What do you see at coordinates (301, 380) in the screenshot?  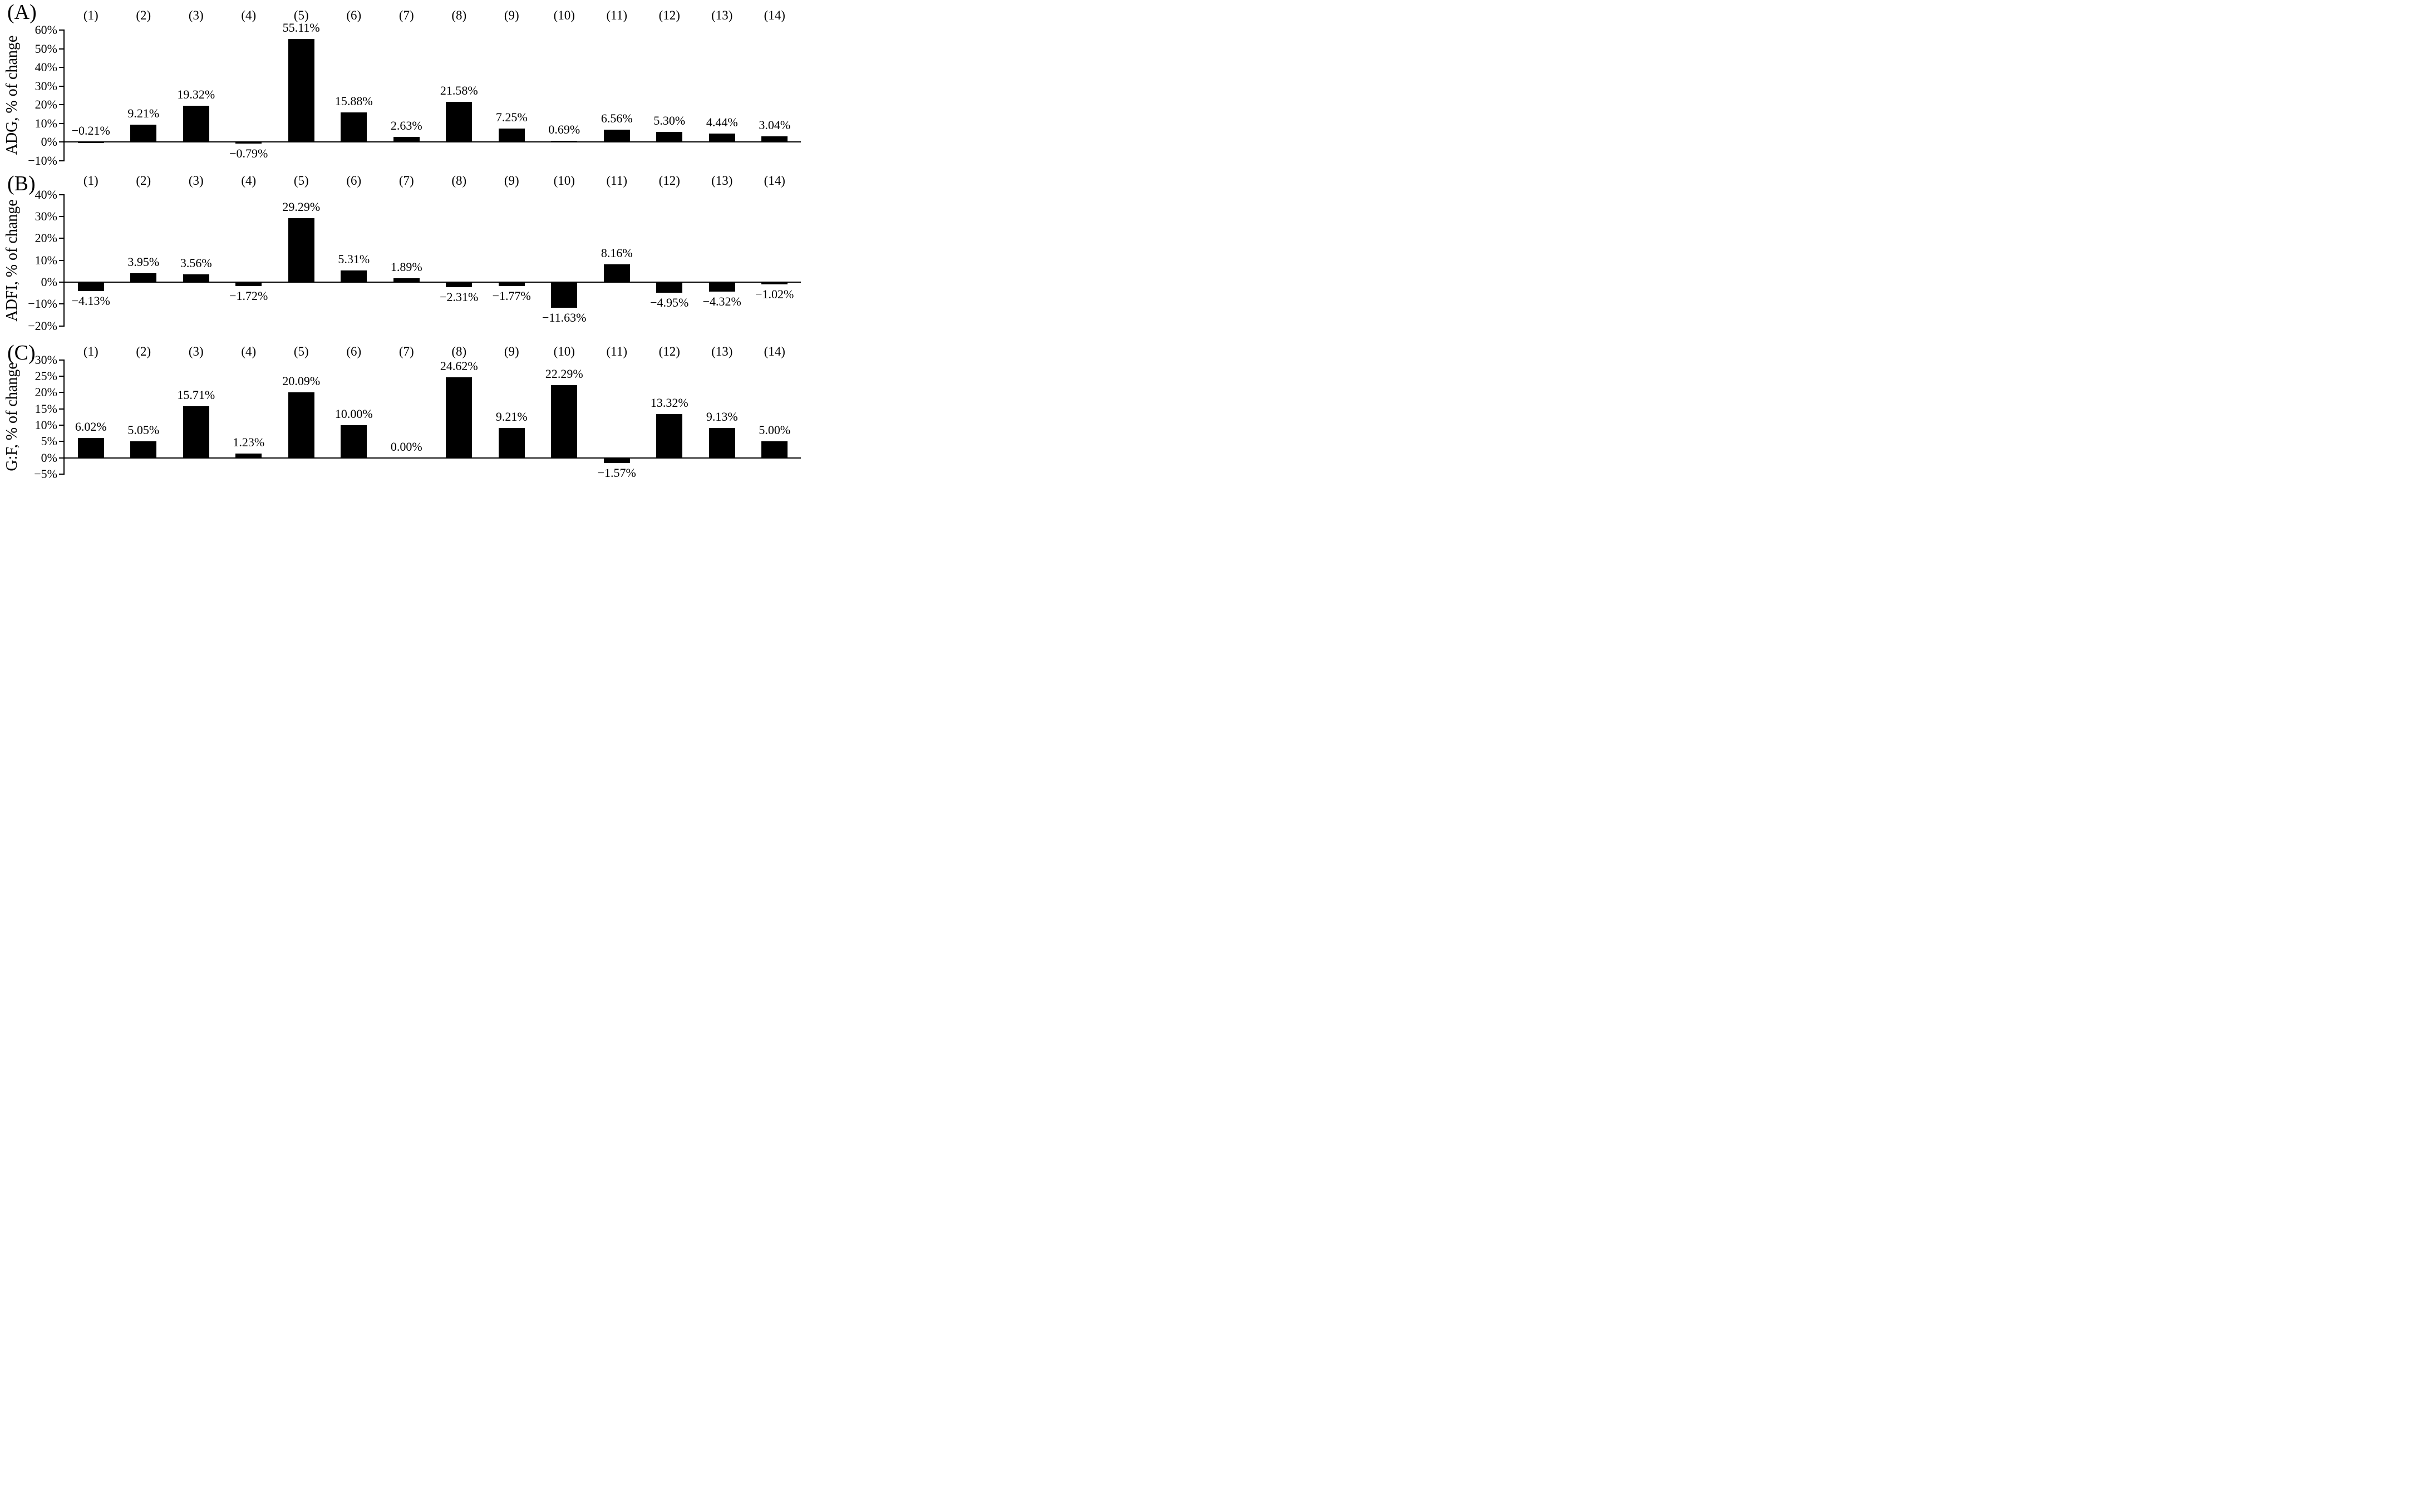 I see `bar-value-label: 20.09%` at bounding box center [301, 380].